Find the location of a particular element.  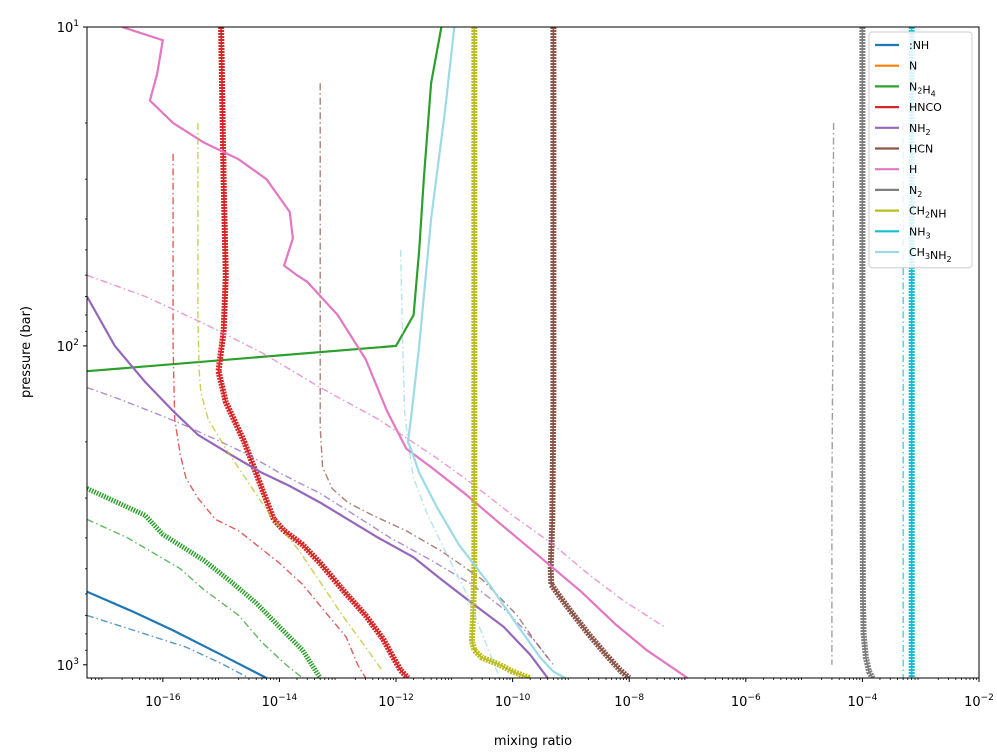

x-tick-label: 10⁻⁸ is located at coordinates (629, 701).